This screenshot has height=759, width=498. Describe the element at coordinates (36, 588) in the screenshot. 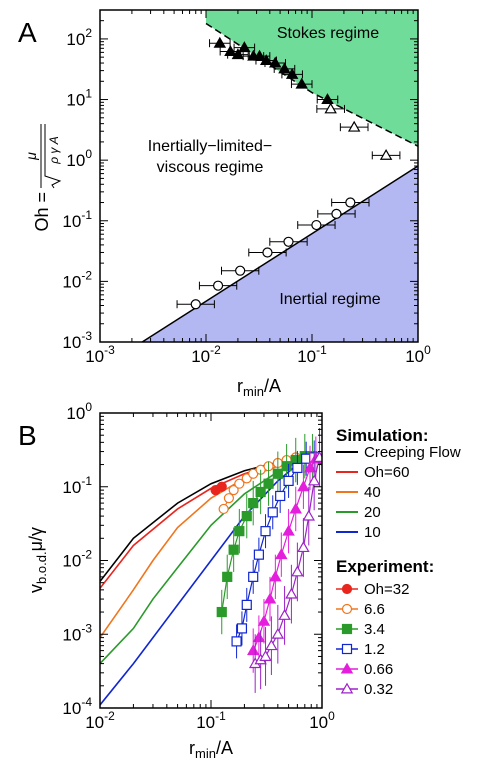

I see `ylabel-v: v` at that location.